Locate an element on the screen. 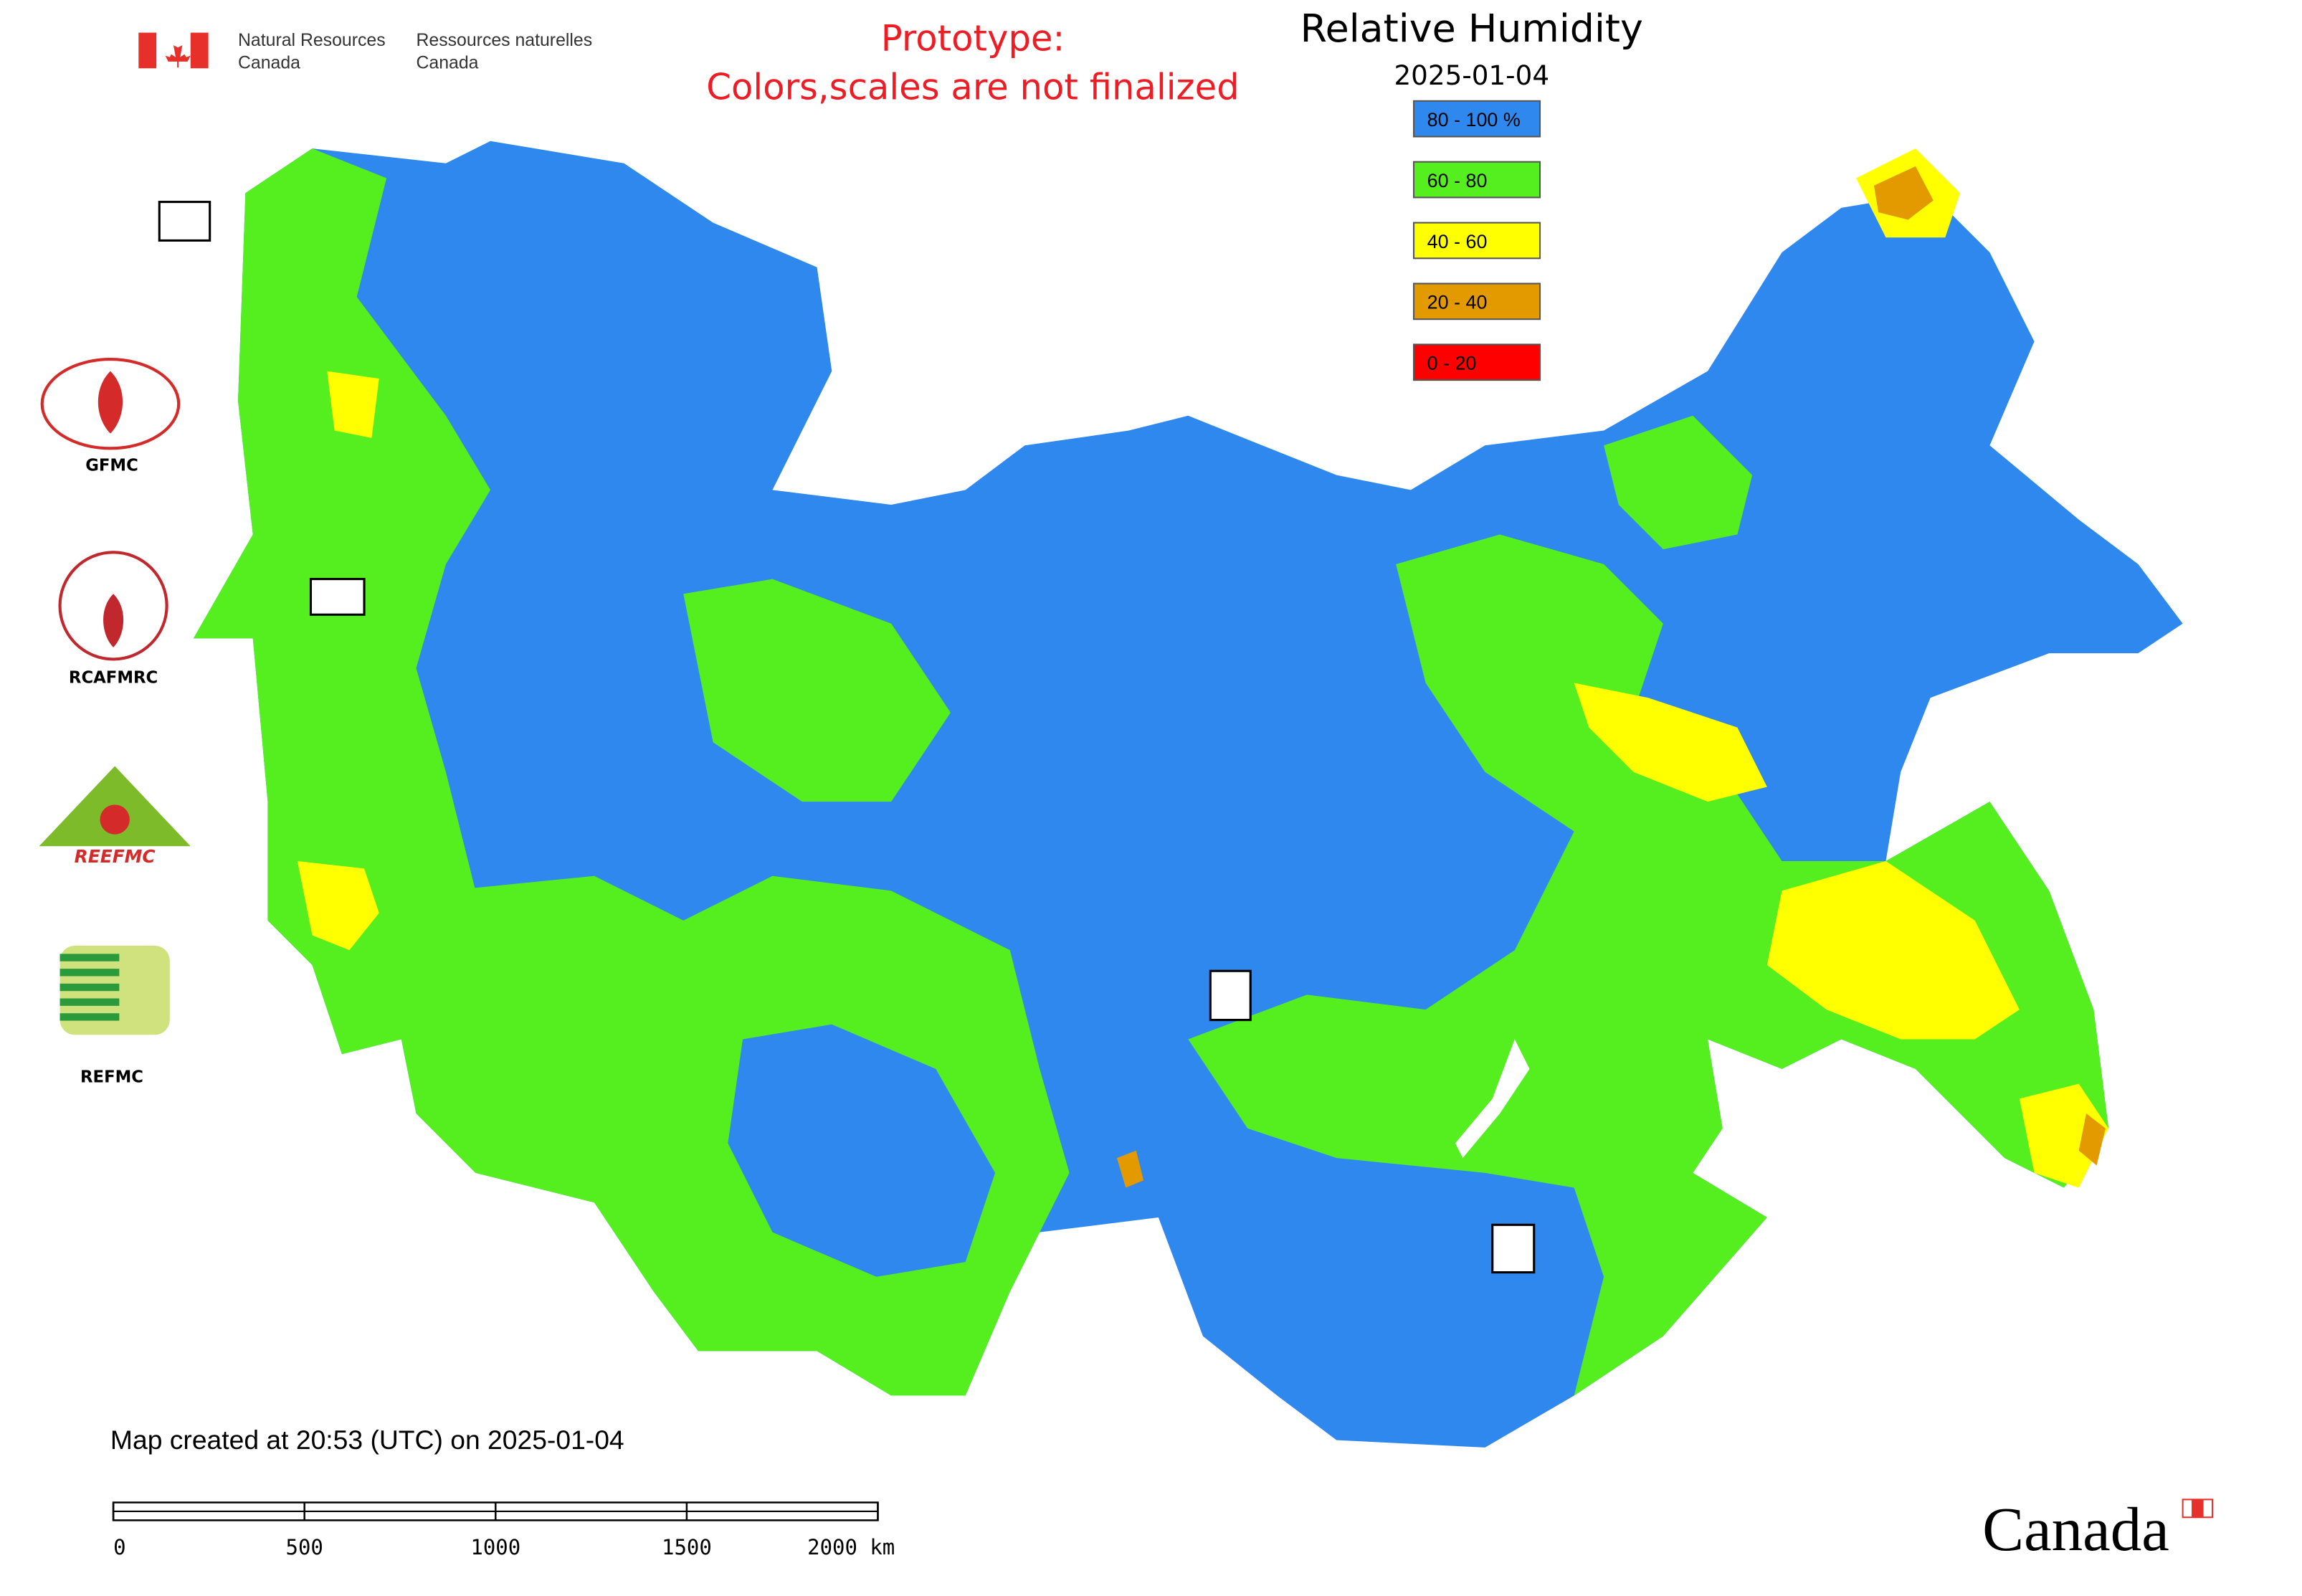  reefmc-flame is located at coordinates (115, 819).